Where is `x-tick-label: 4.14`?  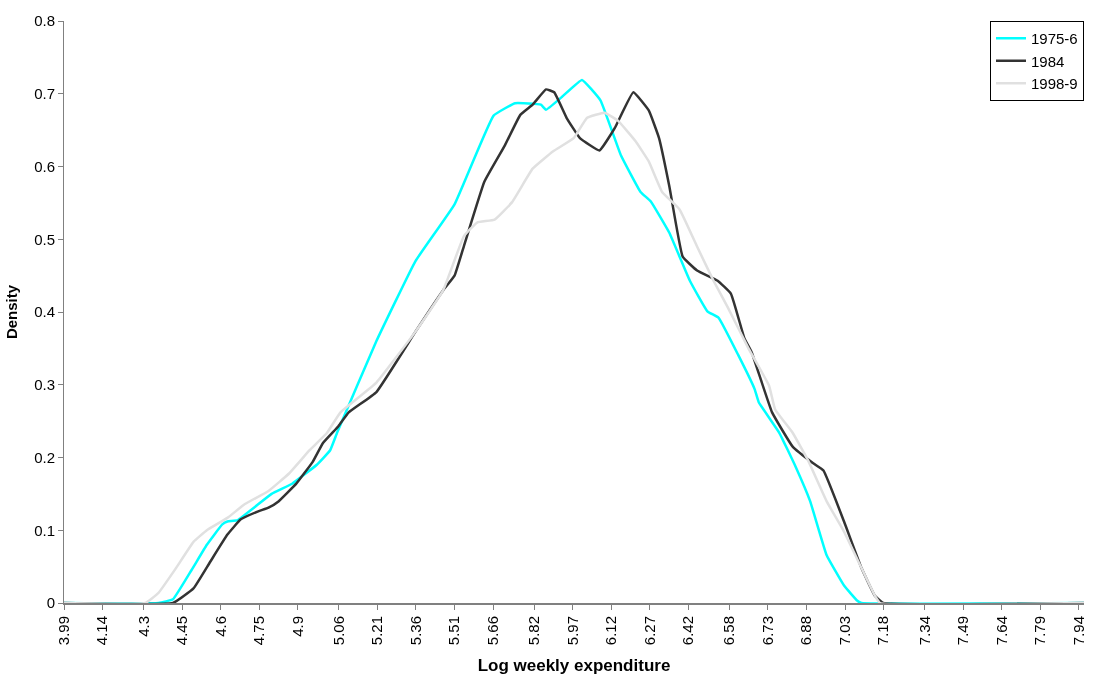 x-tick-label: 4.14 is located at coordinates (102, 631).